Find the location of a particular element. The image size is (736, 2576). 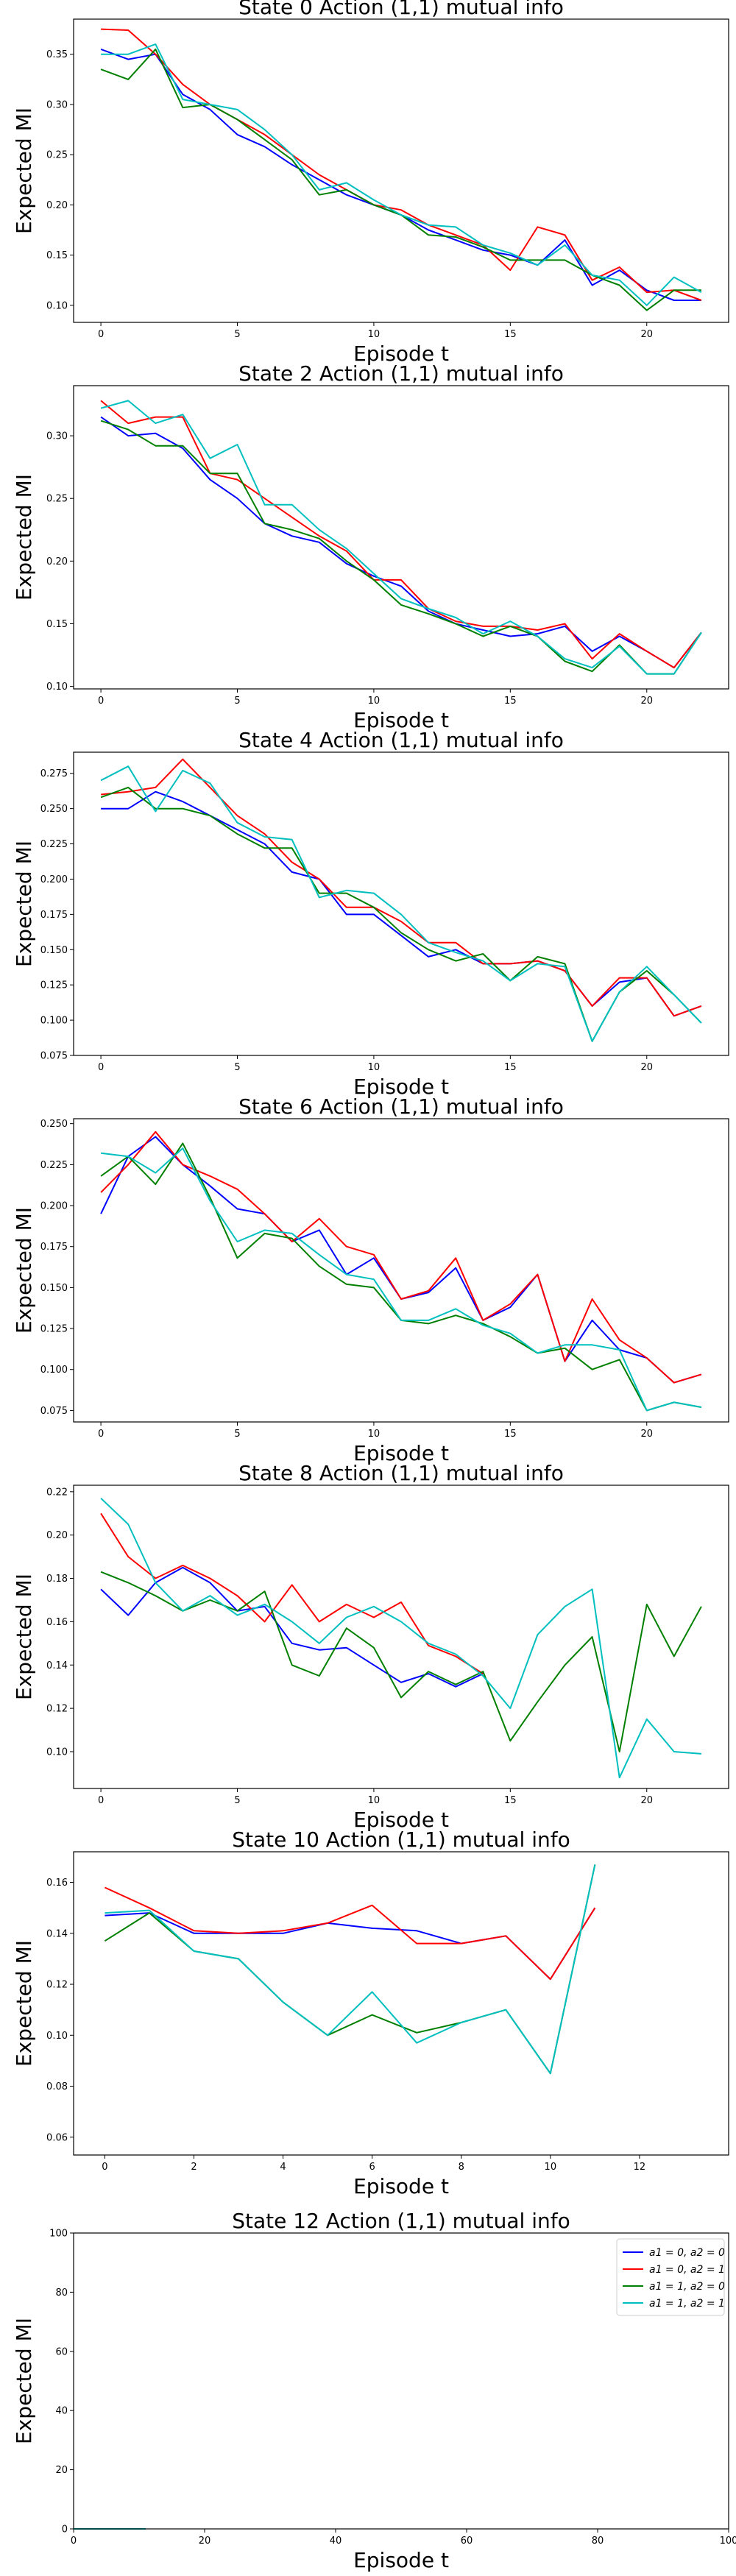

x-tick-label: 5 is located at coordinates (237, 1434).